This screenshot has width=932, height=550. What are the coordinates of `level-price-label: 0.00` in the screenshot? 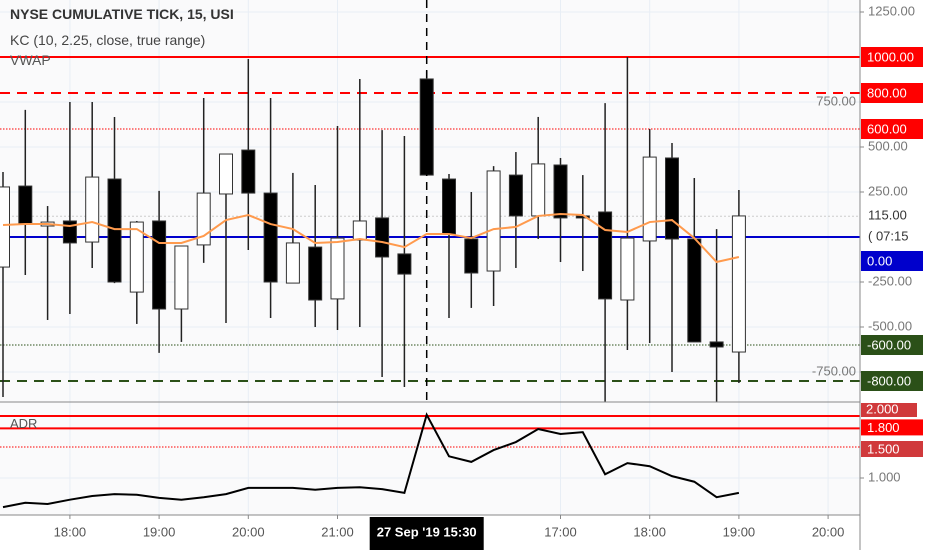 It's located at (879, 260).